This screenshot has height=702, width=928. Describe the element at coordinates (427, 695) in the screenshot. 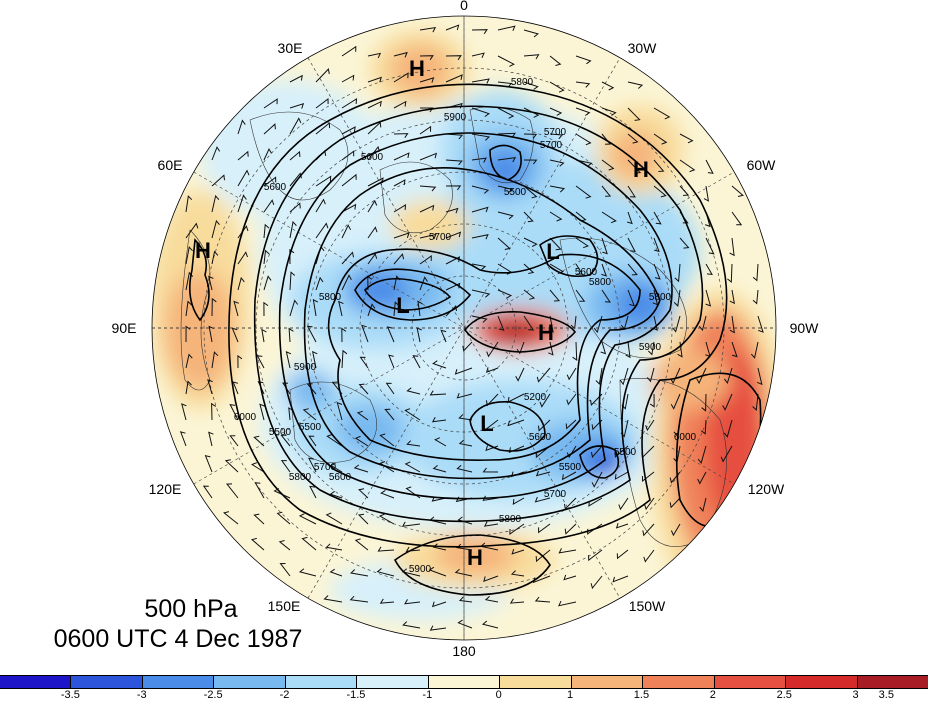

I see `colorbar-tick-label: -1` at that location.